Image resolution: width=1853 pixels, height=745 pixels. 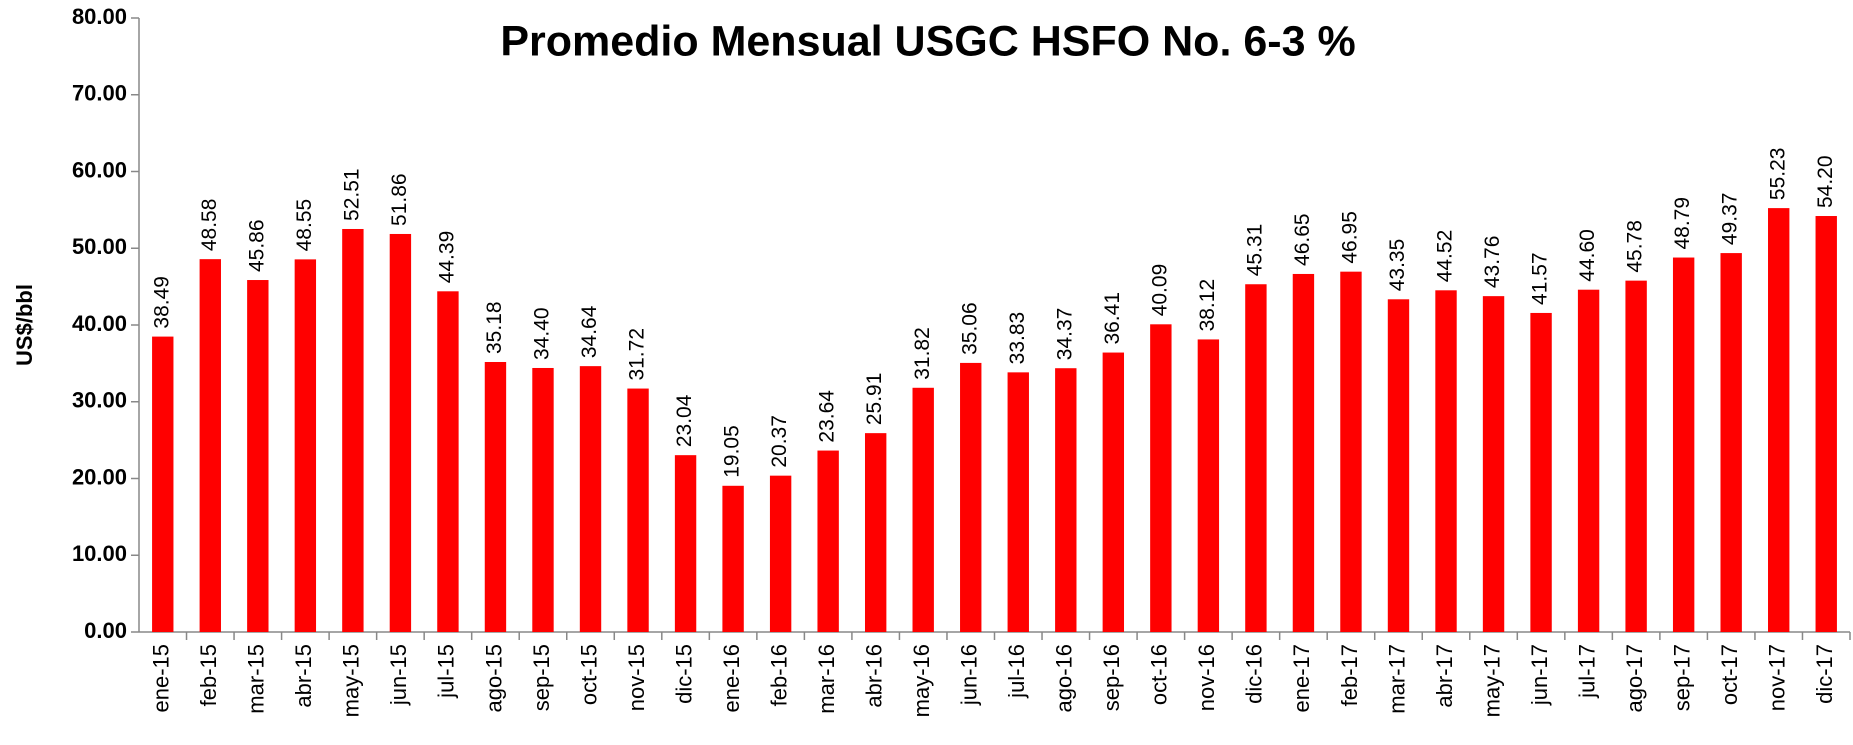 What do you see at coordinates (1681, 677) in the screenshot?
I see `x-tick-label: sep-17` at bounding box center [1681, 677].